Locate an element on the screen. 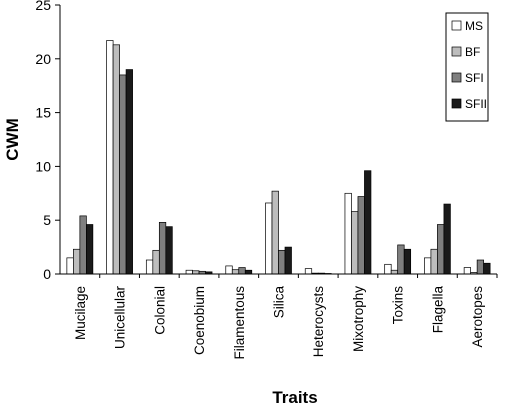 The image size is (505, 407). x-category-label: Flagella is located at coordinates (437, 310).